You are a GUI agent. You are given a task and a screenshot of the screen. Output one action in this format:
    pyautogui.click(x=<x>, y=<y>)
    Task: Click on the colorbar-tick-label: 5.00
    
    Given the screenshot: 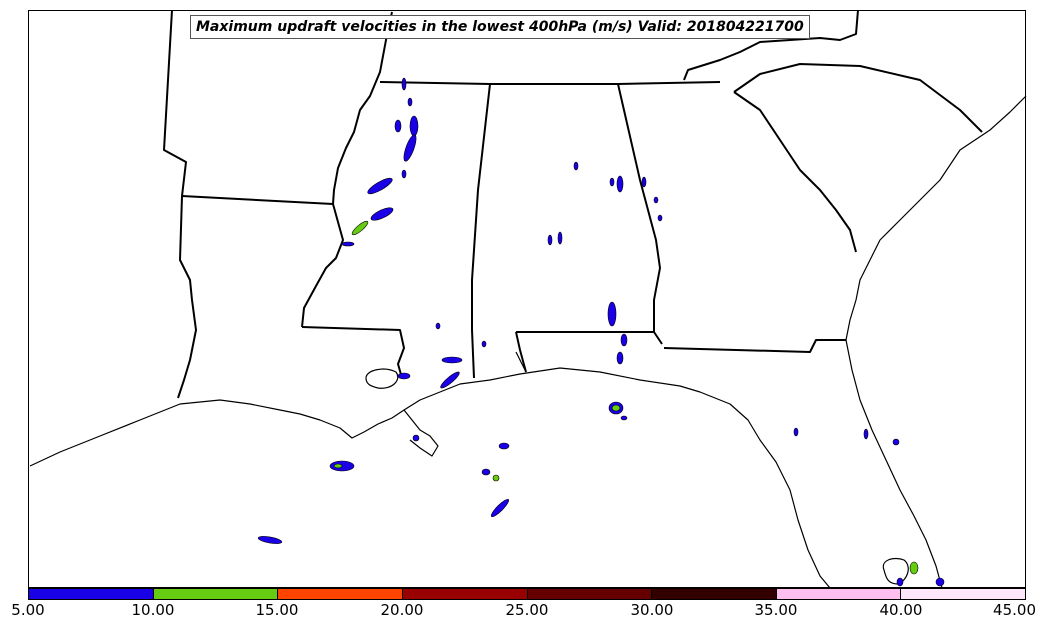 What is the action you would take?
    pyautogui.click(x=28, y=610)
    